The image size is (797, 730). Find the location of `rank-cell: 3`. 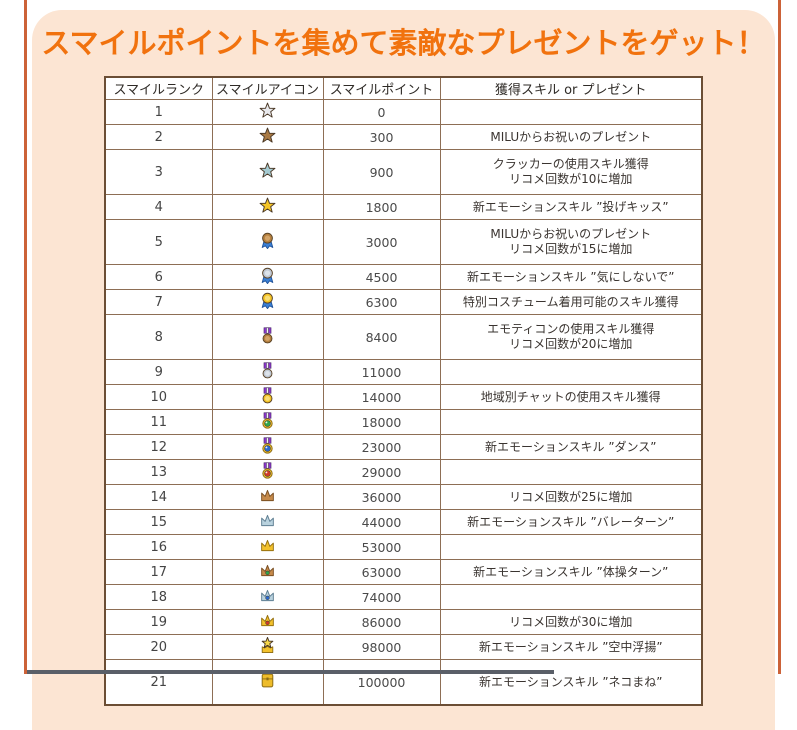

rank-cell: 3 is located at coordinates (158, 172).